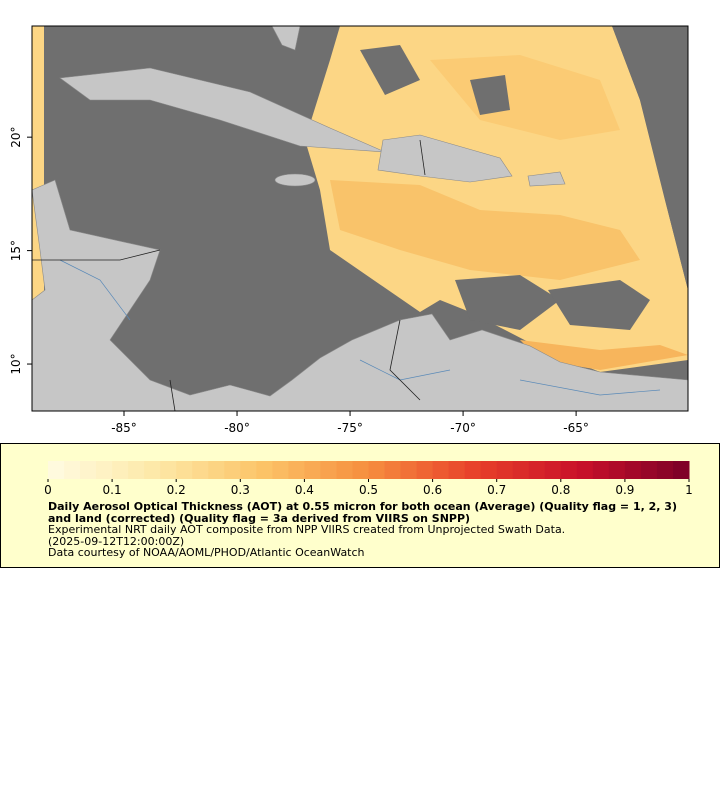  I want to click on caption-line: (2025-09-12T12:00:00Z), so click(116, 541).